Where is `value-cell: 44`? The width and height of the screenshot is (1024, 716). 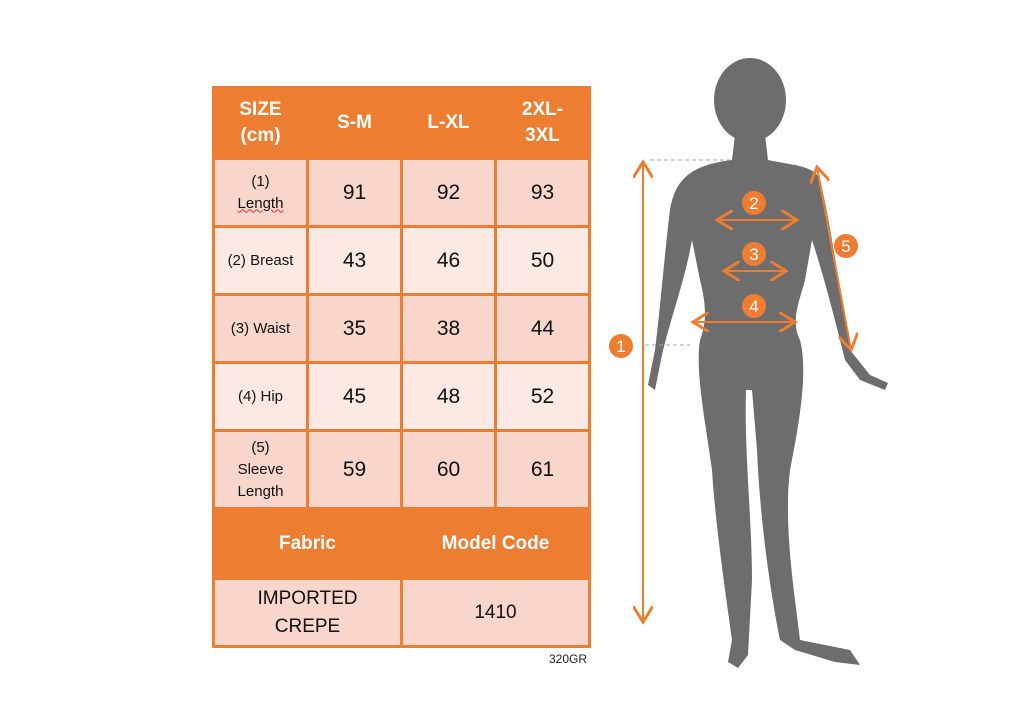
value-cell: 44 is located at coordinates (542, 328).